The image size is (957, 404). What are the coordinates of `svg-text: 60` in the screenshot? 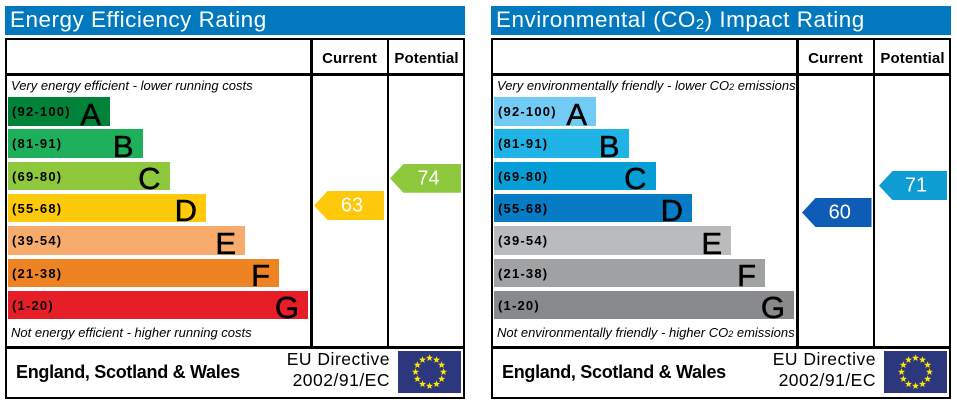 It's located at (840, 213).